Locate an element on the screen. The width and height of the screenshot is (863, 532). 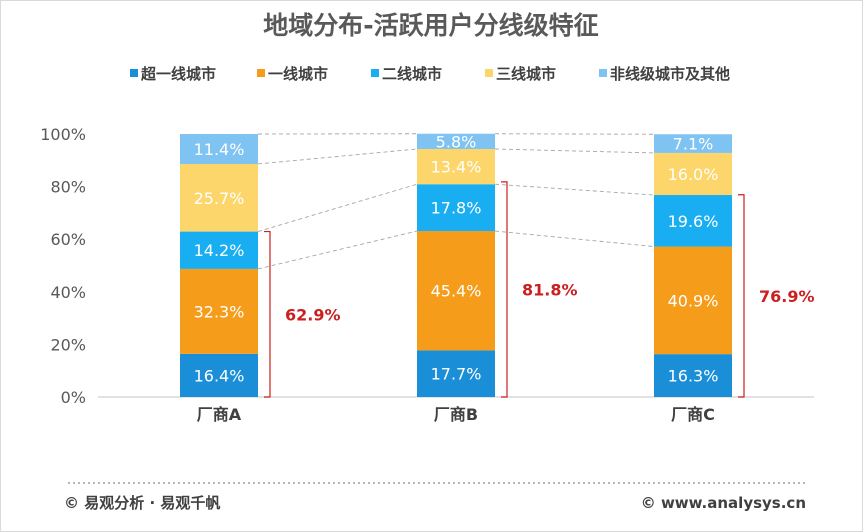
bar-value-label: 25.7% is located at coordinates (219, 198).